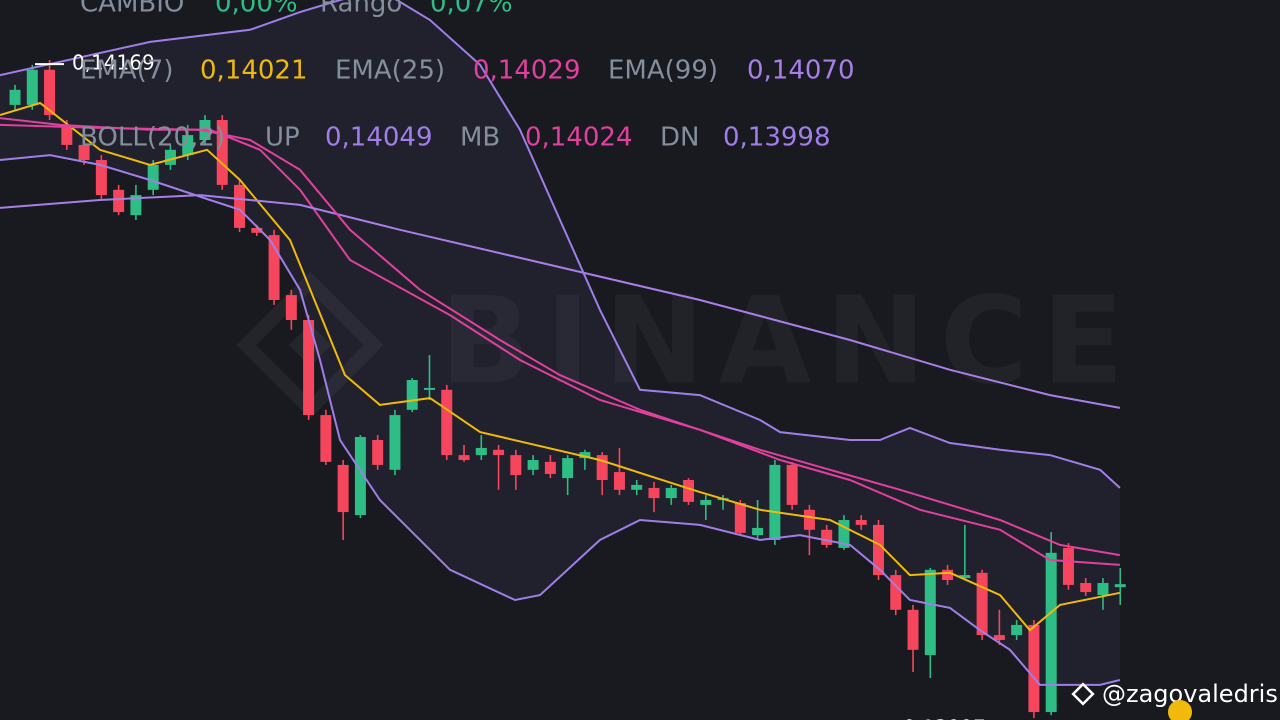 The height and width of the screenshot is (720, 1280). I want to click on change-value: 0,00%, so click(256, 9).